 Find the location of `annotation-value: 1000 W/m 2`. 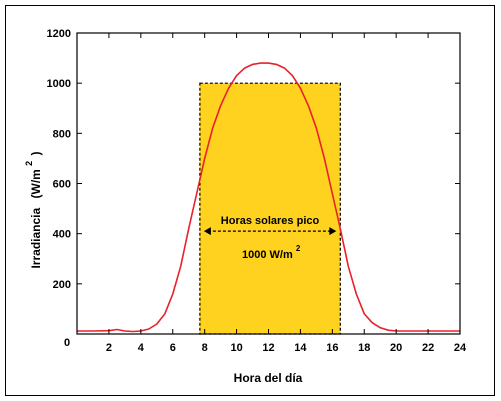

annotation-value: 1000 W/m 2 is located at coordinates (271, 252).